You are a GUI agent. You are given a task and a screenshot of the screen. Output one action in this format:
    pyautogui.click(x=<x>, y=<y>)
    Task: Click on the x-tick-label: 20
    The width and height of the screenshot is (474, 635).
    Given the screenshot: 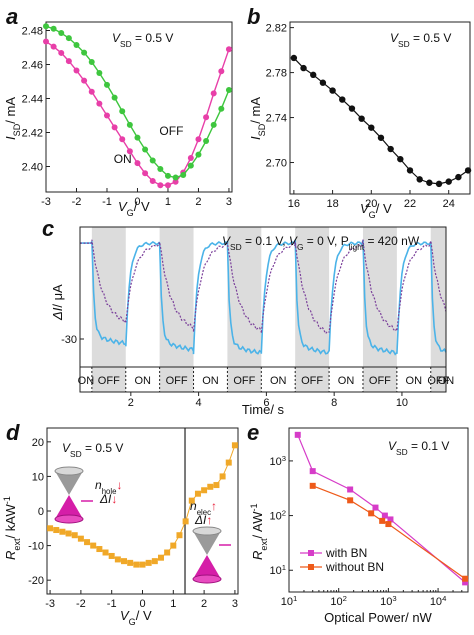 What is the action you would take?
    pyautogui.click(x=371, y=204)
    